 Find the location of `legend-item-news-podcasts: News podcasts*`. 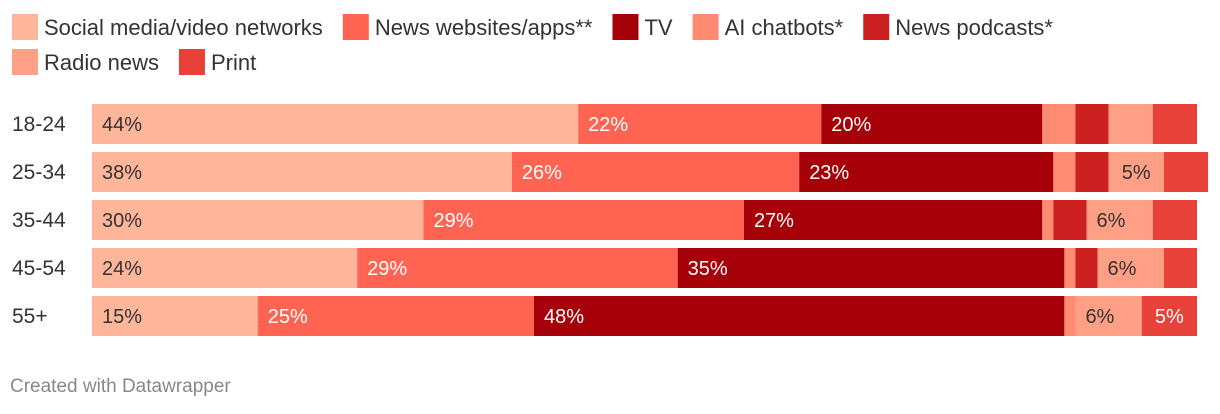

legend-item-news-podcasts: News podcasts* is located at coordinates (958, 27).